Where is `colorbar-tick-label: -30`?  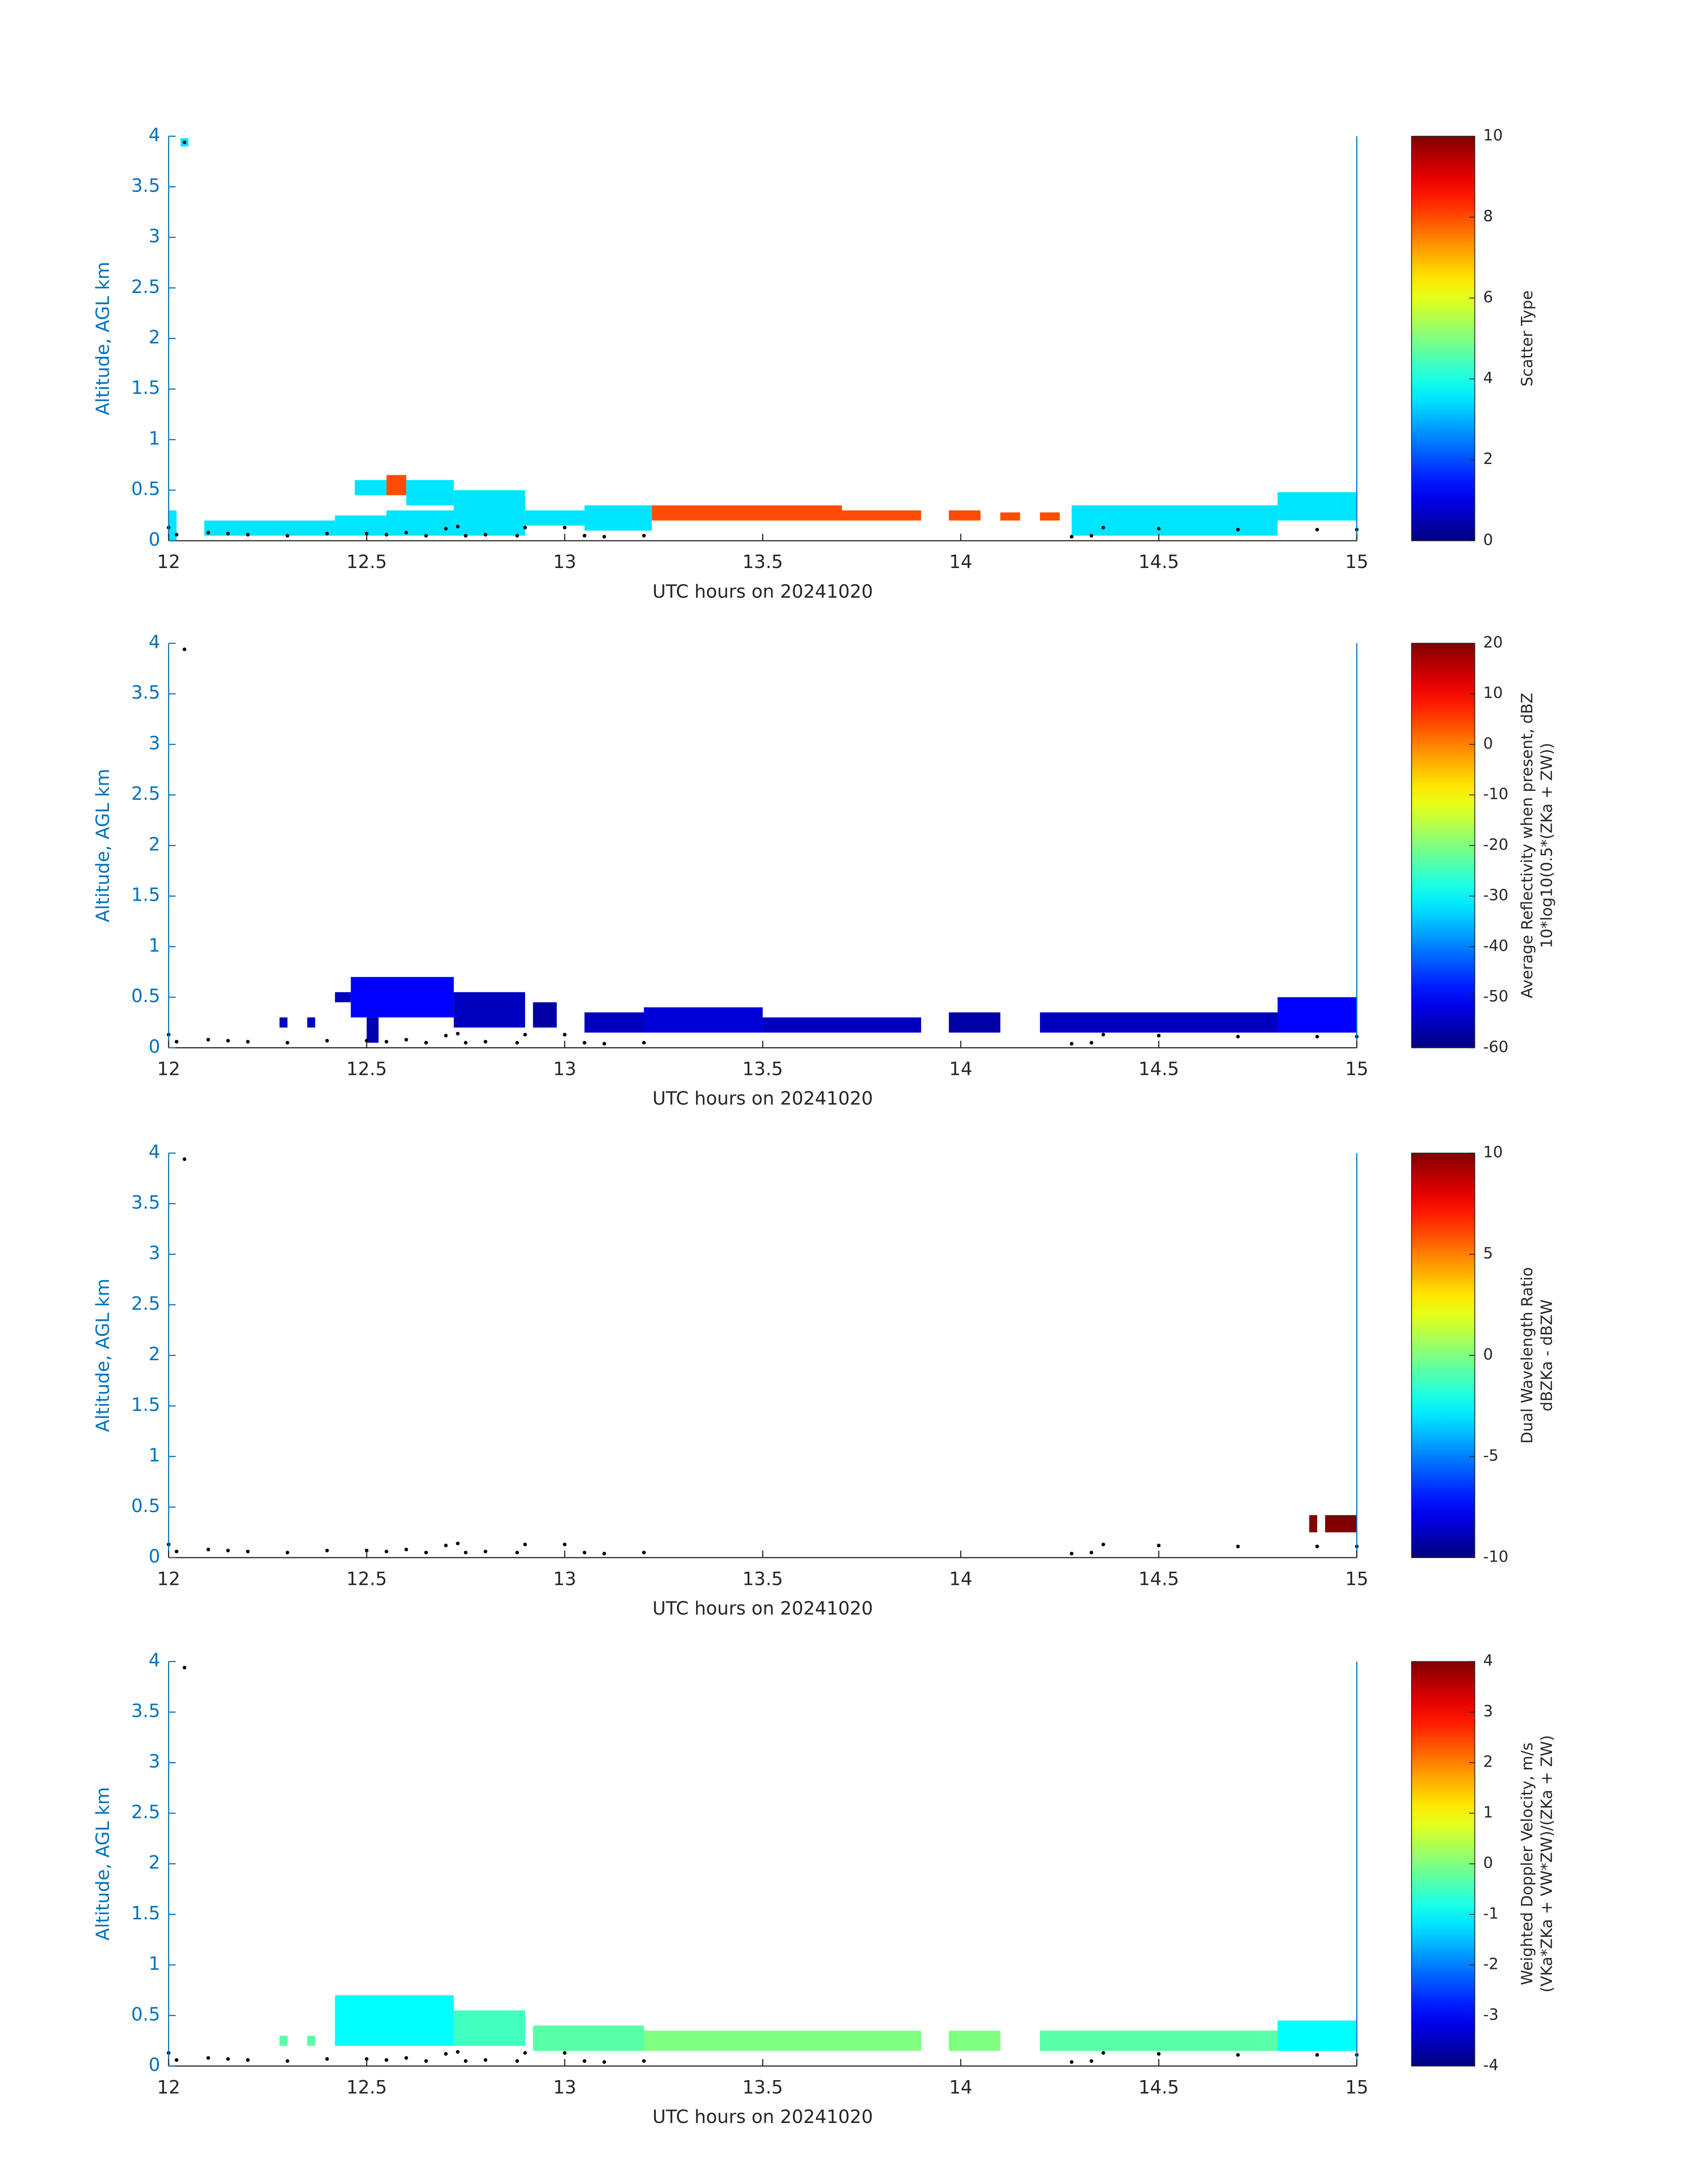
colorbar-tick-label: -30 is located at coordinates (1495, 895).